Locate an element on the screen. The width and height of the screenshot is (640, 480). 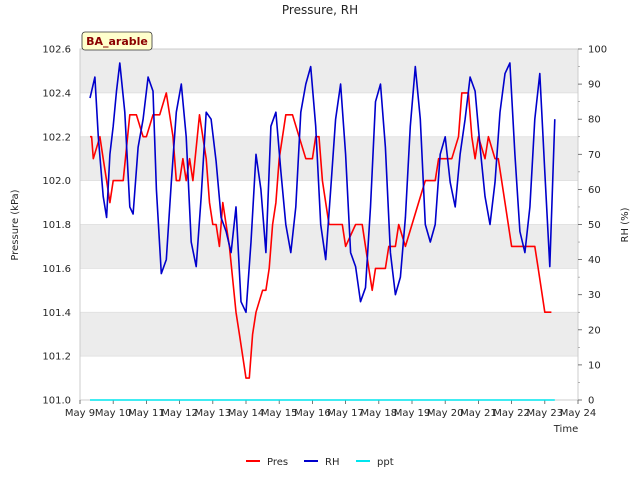
legend-label-ppt: ppt is located at coordinates (385, 462).